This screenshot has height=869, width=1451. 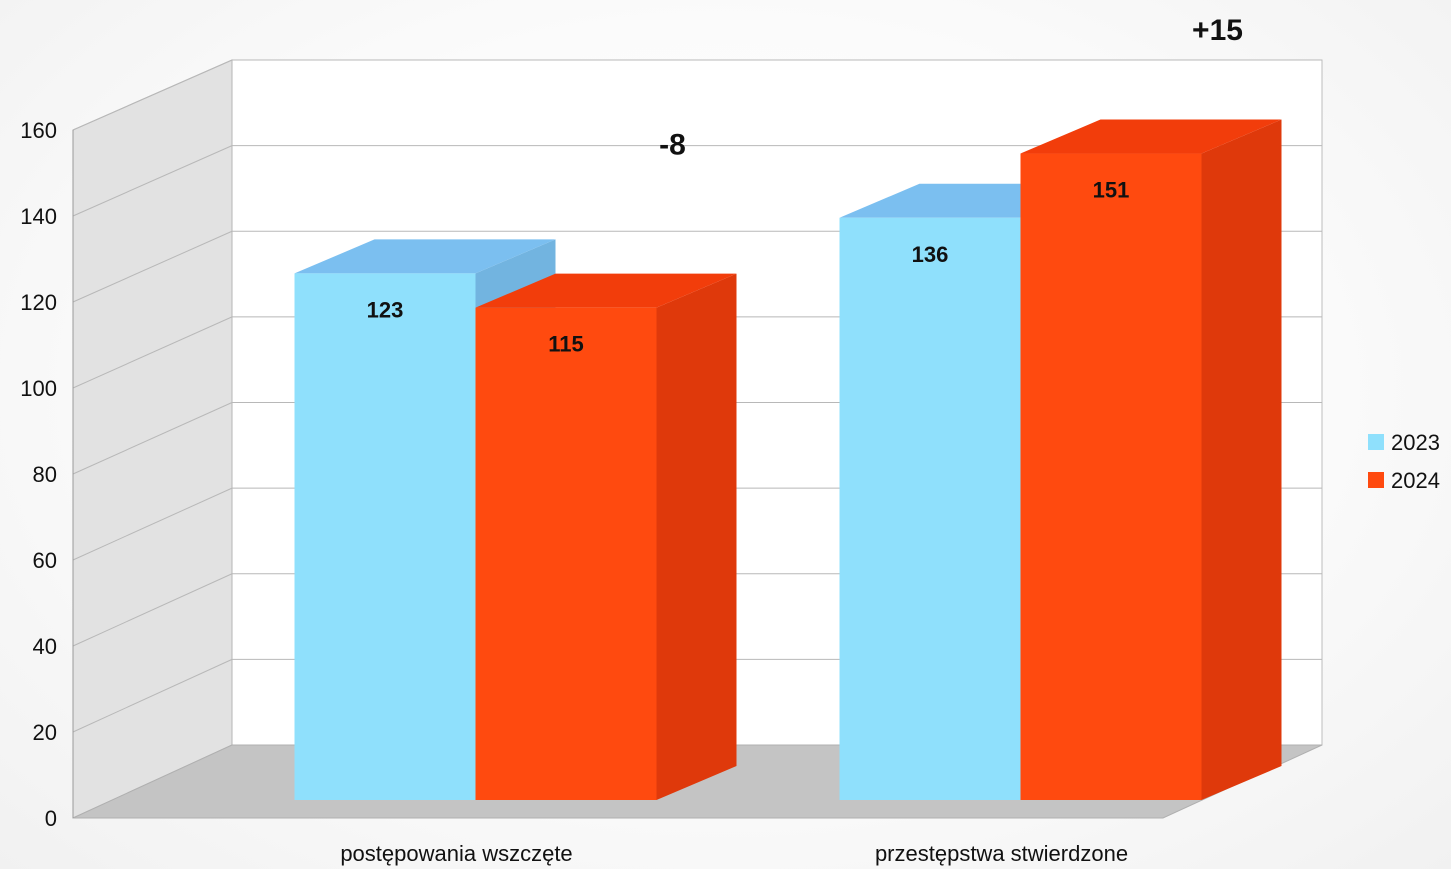 What do you see at coordinates (566, 344) in the screenshot?
I see `data-label: 115` at bounding box center [566, 344].